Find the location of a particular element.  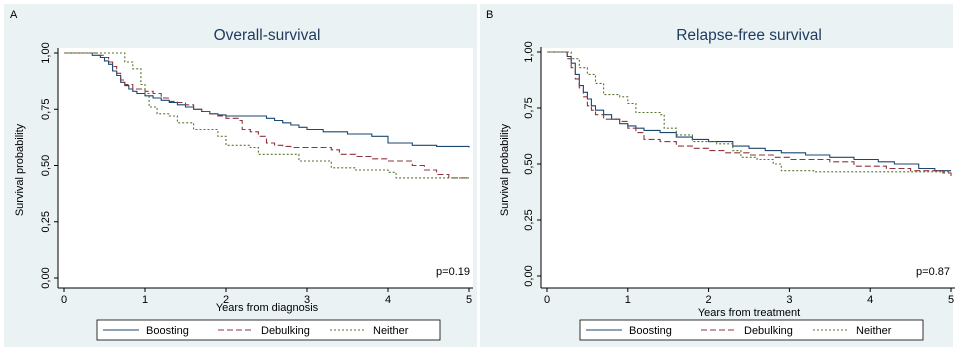

series-line-boosting is located at coordinates (749, 111).